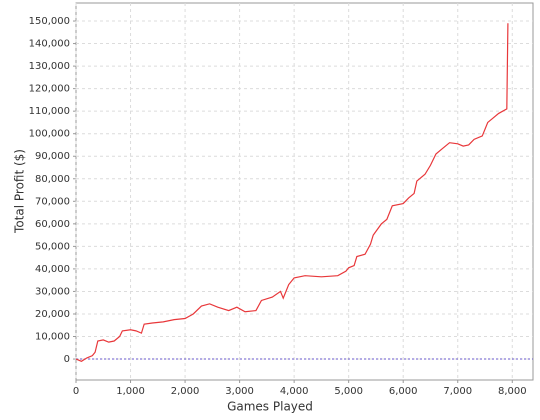  What do you see at coordinates (20, 191) in the screenshot?
I see `y-axis-title: Total Profit ($)` at bounding box center [20, 191].